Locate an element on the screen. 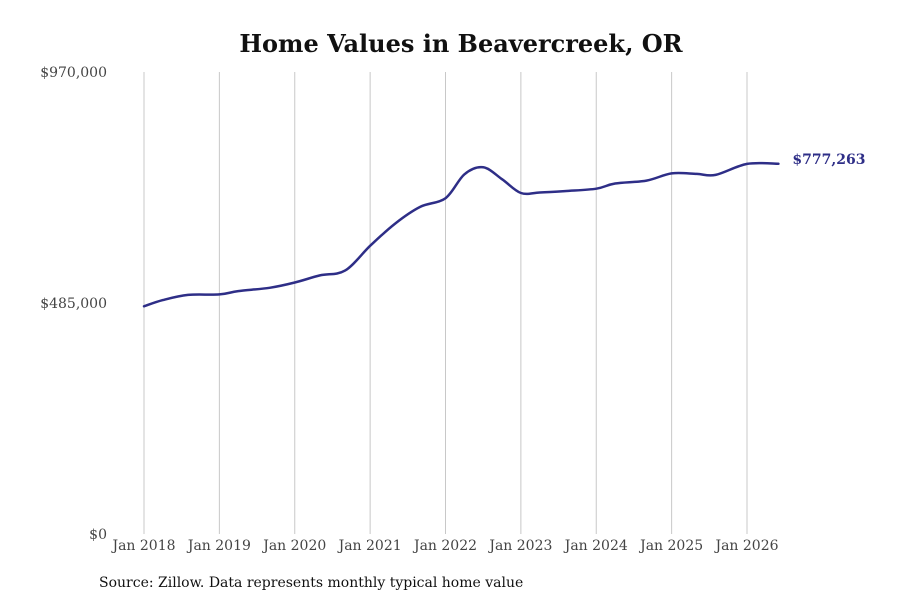  x-tick-label: Jan 2019 is located at coordinates (218, 546).